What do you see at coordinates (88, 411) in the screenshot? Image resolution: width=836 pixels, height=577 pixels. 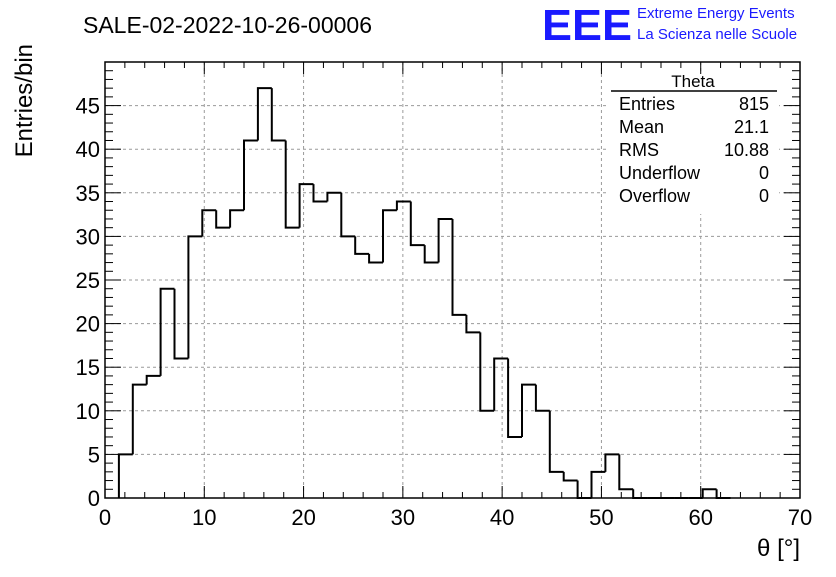 I see `y-tick-label: 10` at bounding box center [88, 411].